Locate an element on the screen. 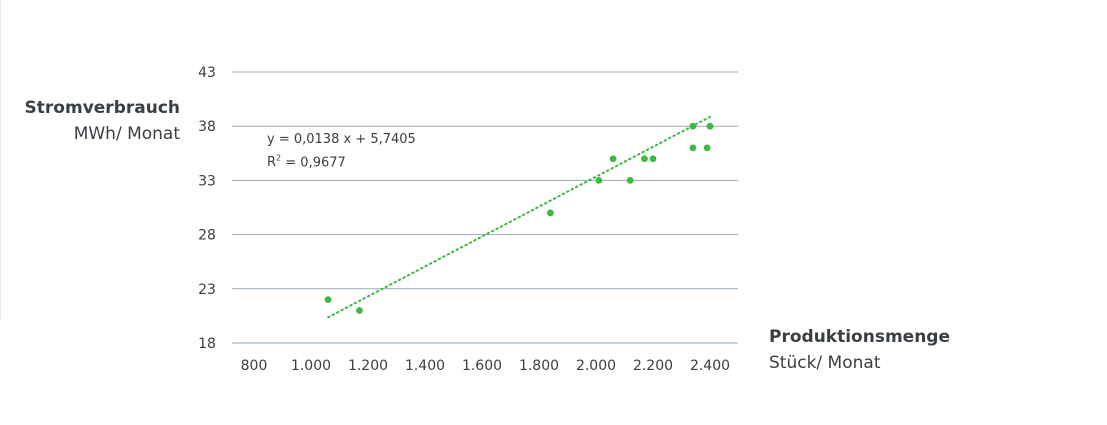  trendline-equation: y = 0,0138 x + 5,7405 is located at coordinates (341, 139).